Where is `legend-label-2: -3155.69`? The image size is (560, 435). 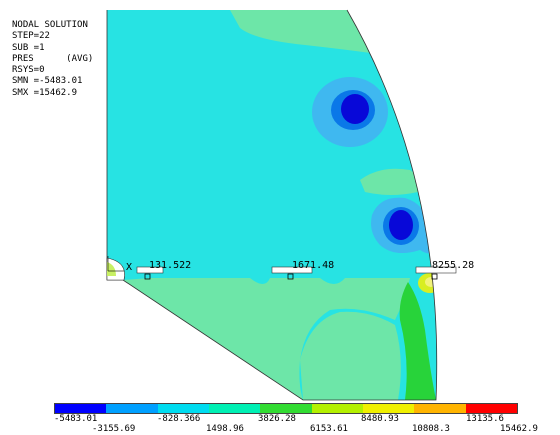
legend-label-2: -3155.69 is located at coordinates (114, 429).